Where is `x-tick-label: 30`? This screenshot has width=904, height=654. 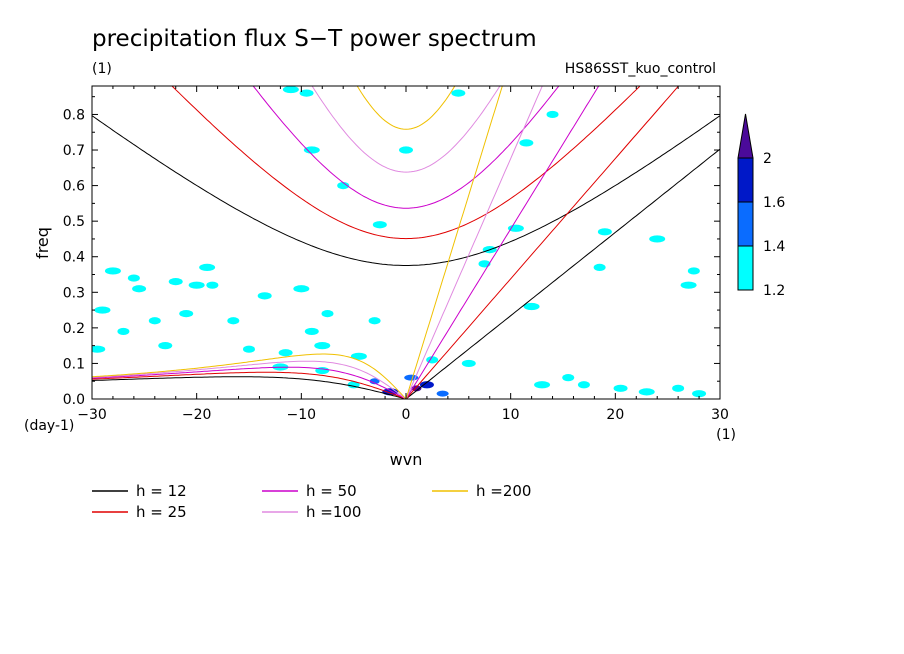 x-tick-label: 30 is located at coordinates (720, 415).